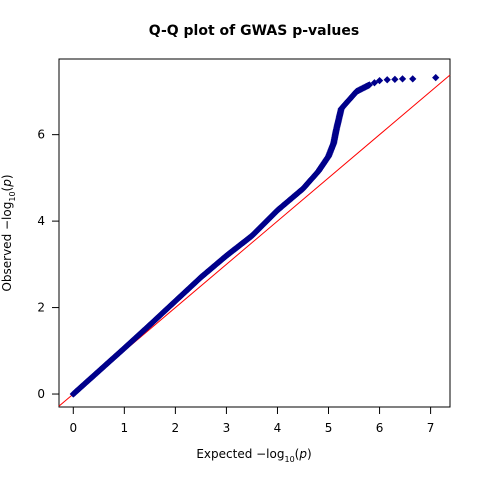 This screenshot has height=480, width=480. Describe the element at coordinates (240, 454) in the screenshot. I see `x-axis-label-prefix: Expected −log` at that location.